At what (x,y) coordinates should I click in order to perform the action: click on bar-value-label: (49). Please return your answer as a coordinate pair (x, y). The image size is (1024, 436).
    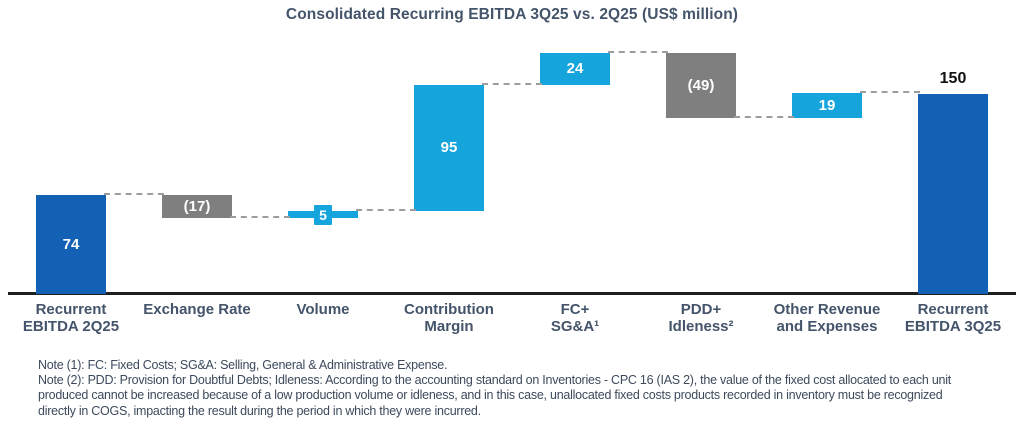
    Looking at the image, I should click on (701, 85).